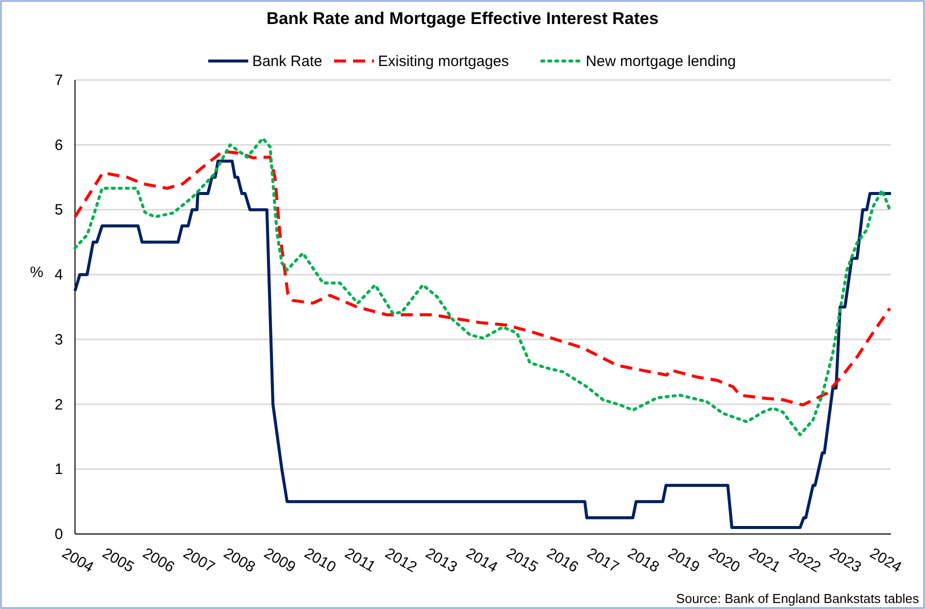  I want to click on x-tick-label: 2018, so click(643, 560).